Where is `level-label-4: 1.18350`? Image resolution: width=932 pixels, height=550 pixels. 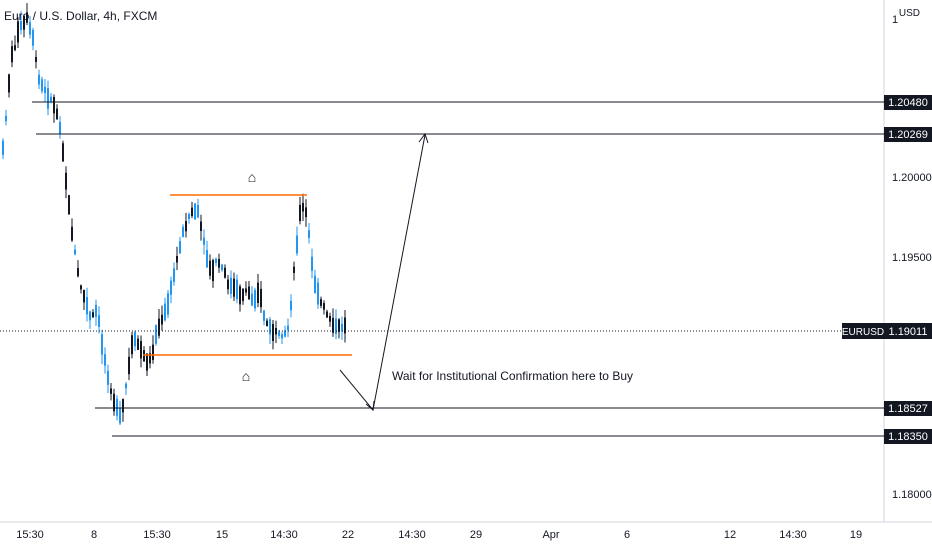
level-label-4: 1.18350 is located at coordinates (908, 436).